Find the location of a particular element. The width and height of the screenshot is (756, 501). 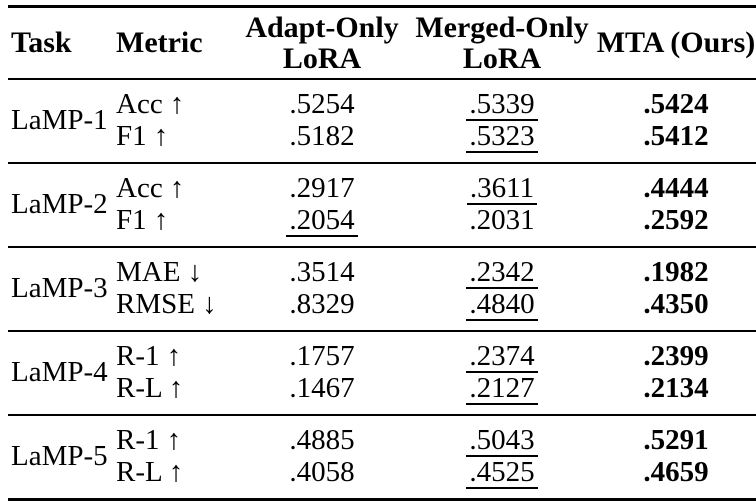

value-mta: .5291 is located at coordinates (676, 440).